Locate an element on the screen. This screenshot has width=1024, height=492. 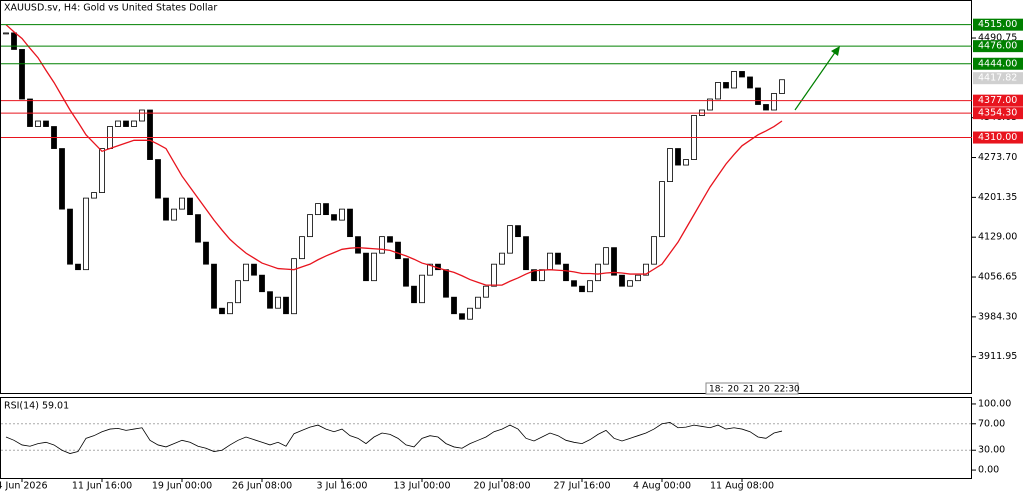
rsi-line is located at coordinates (394, 438).